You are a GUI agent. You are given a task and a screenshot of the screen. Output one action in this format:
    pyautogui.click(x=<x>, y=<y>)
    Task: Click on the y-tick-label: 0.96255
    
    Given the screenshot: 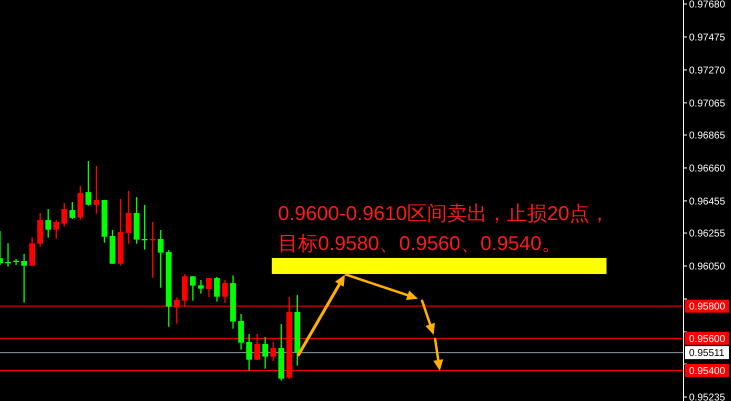 What is the action you would take?
    pyautogui.click(x=707, y=234)
    